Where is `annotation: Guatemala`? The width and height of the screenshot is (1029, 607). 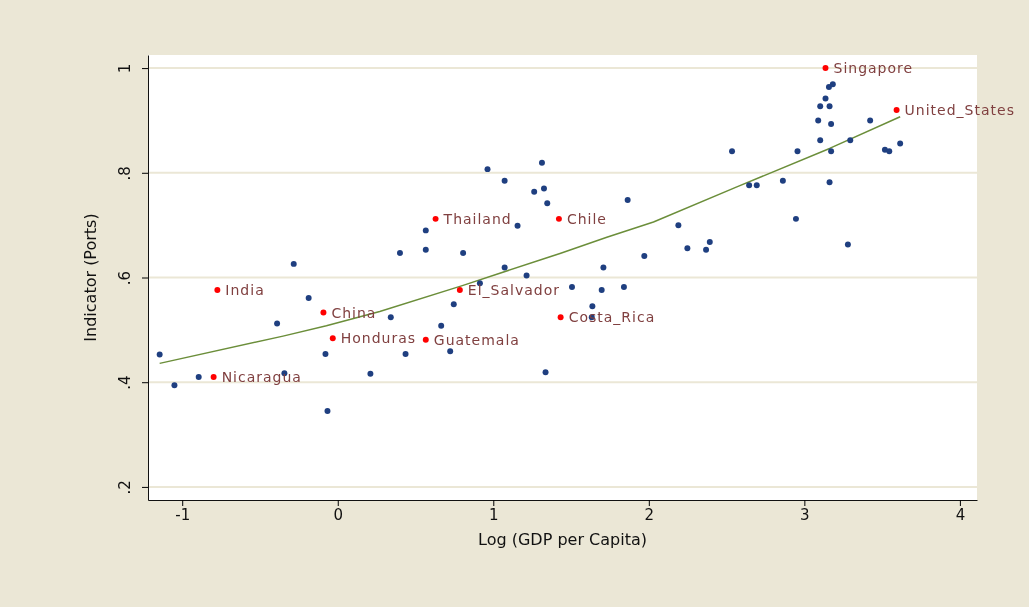 annotation: Guatemala is located at coordinates (476, 339).